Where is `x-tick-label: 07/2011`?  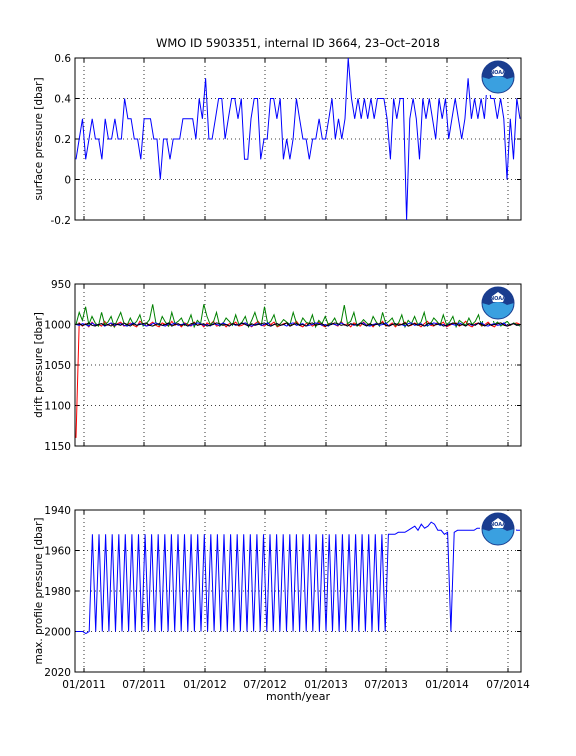 x-tick-label: 07/2011 is located at coordinates (144, 685).